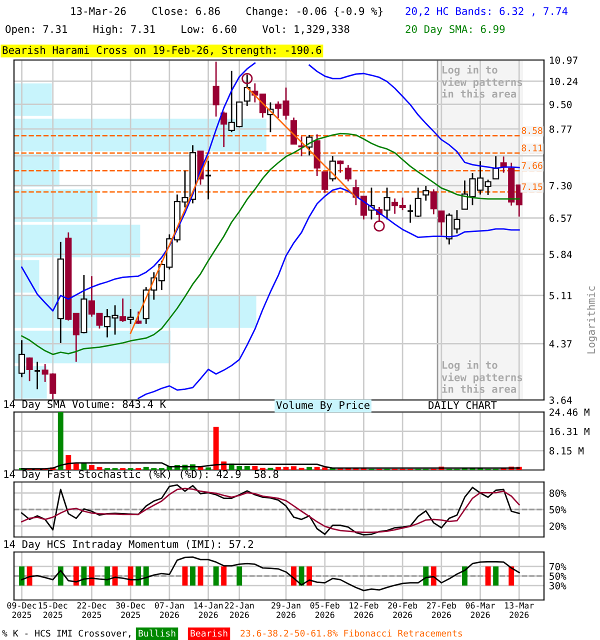  I want to click on y-tick-label: 20%, so click(558, 526).